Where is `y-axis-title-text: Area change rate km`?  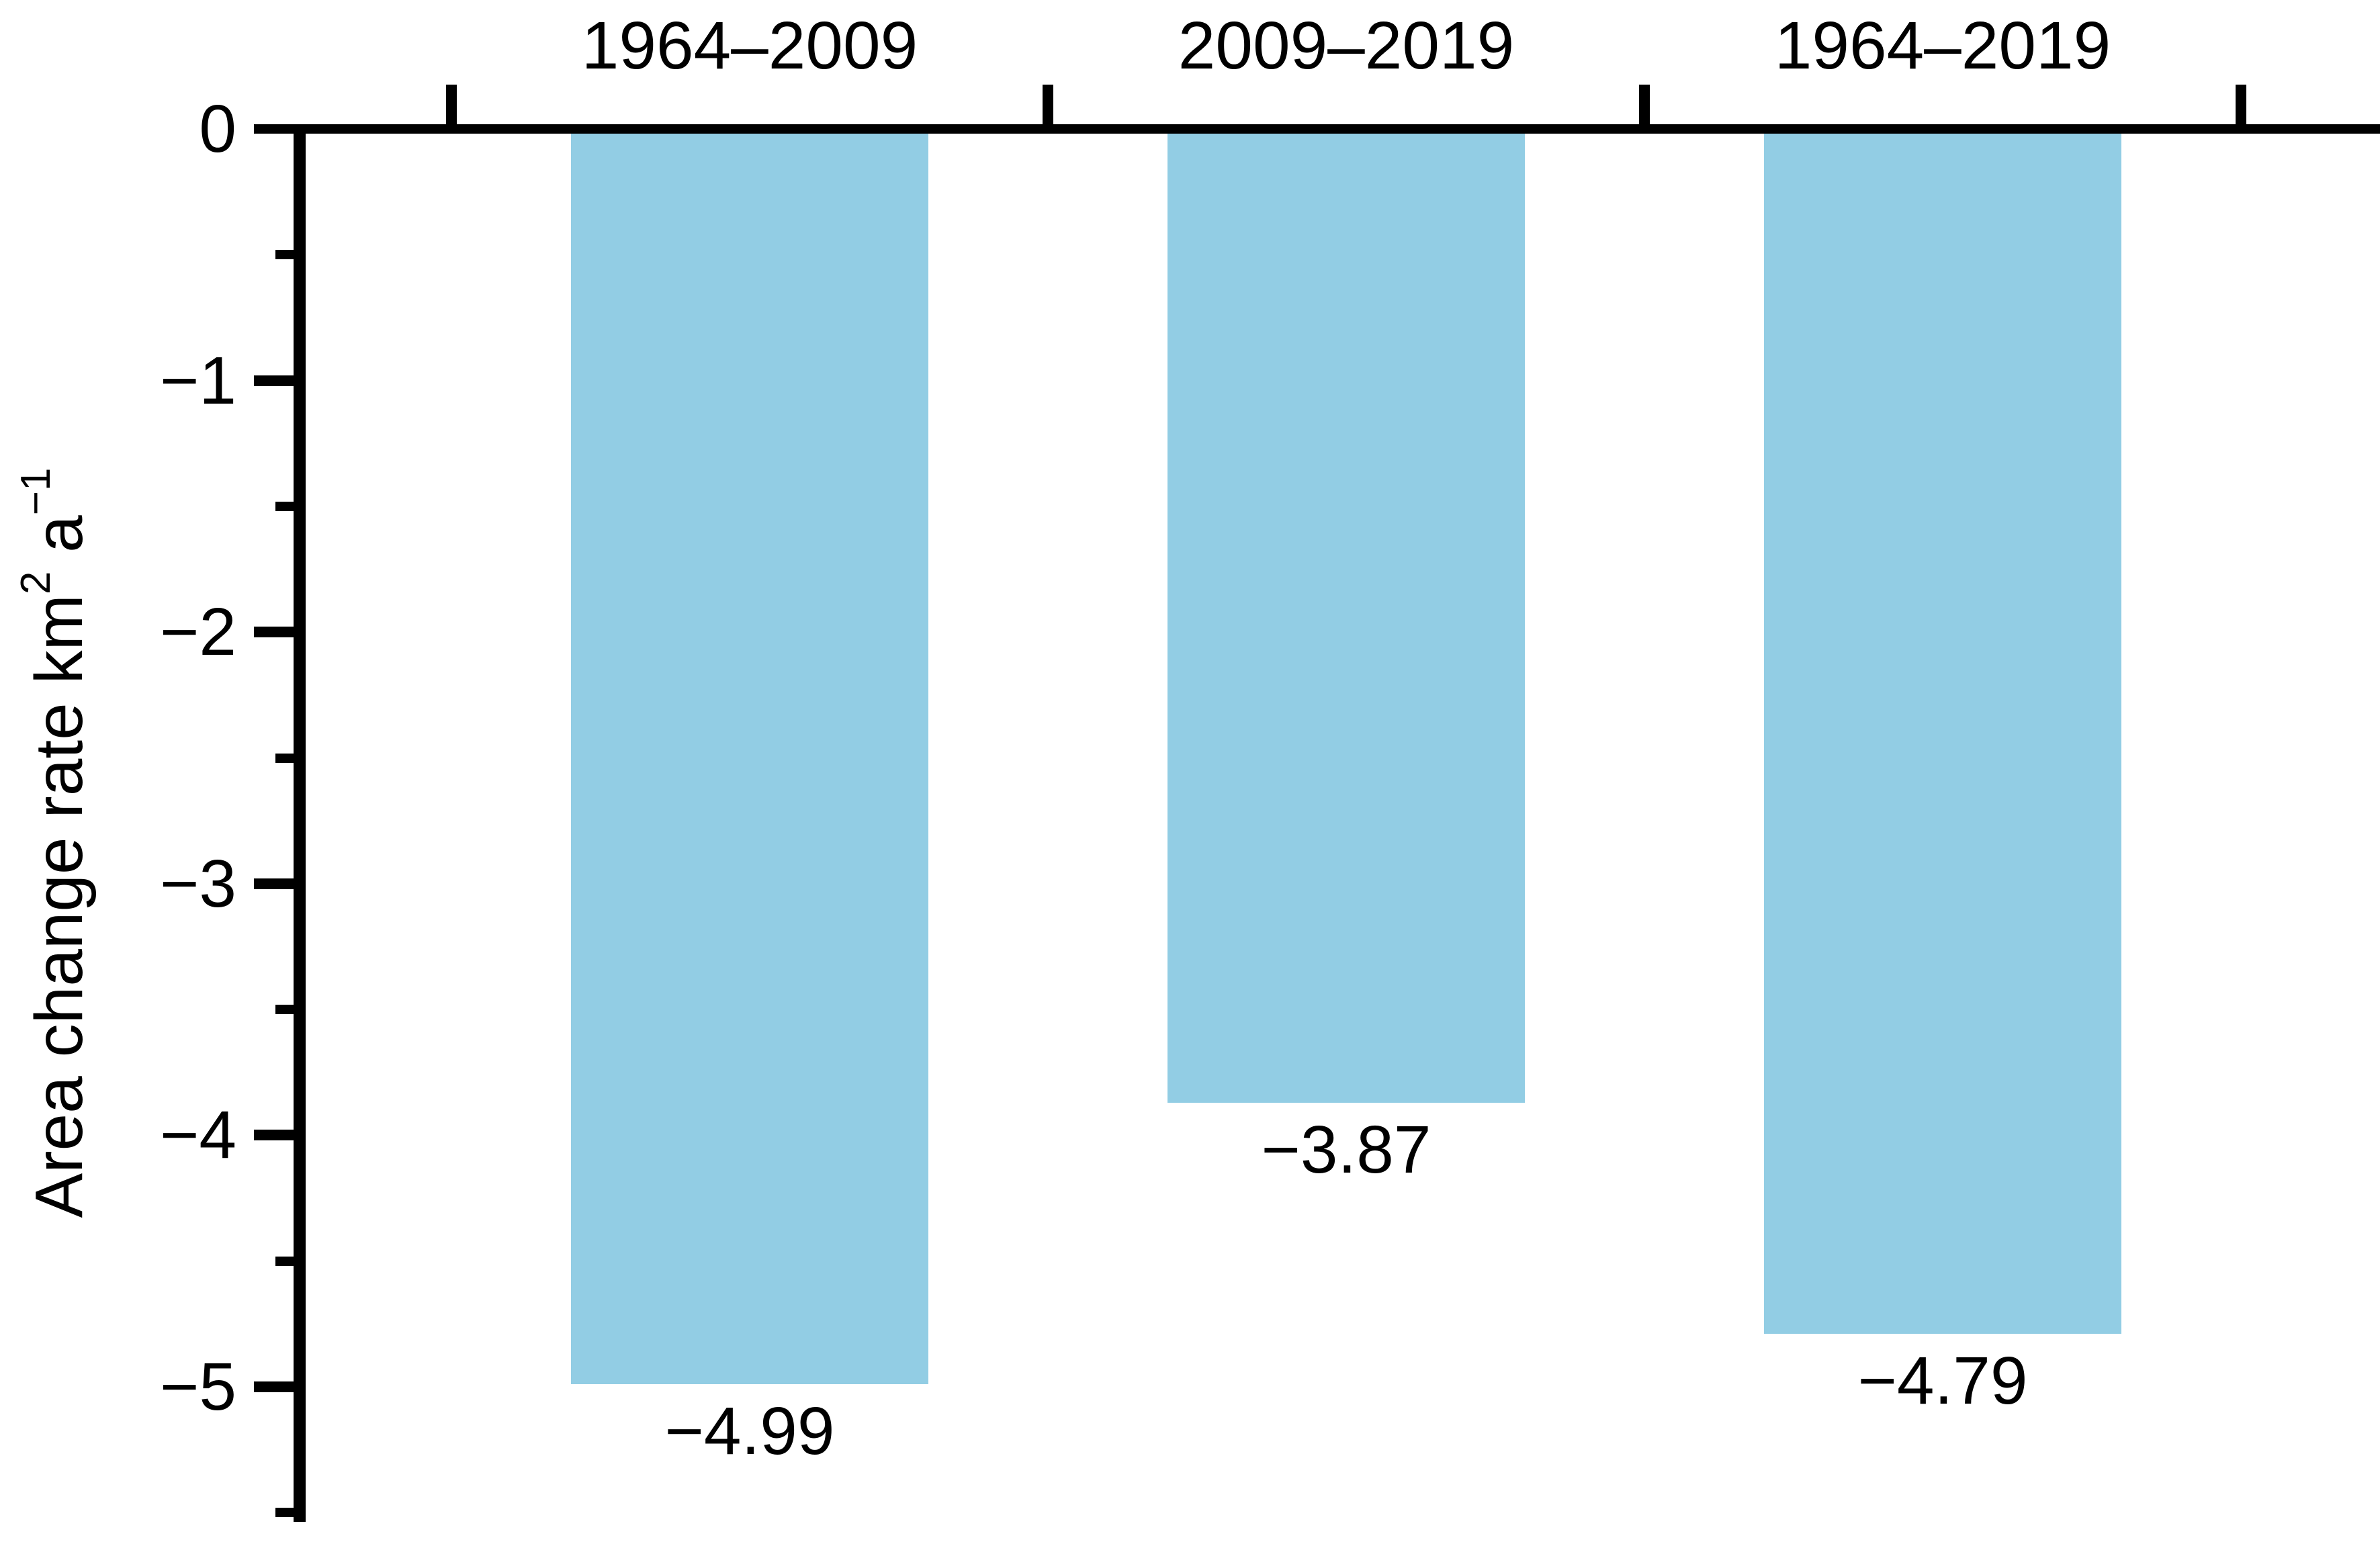 y-axis-title-text: Area change rate km is located at coordinates (59, 906).